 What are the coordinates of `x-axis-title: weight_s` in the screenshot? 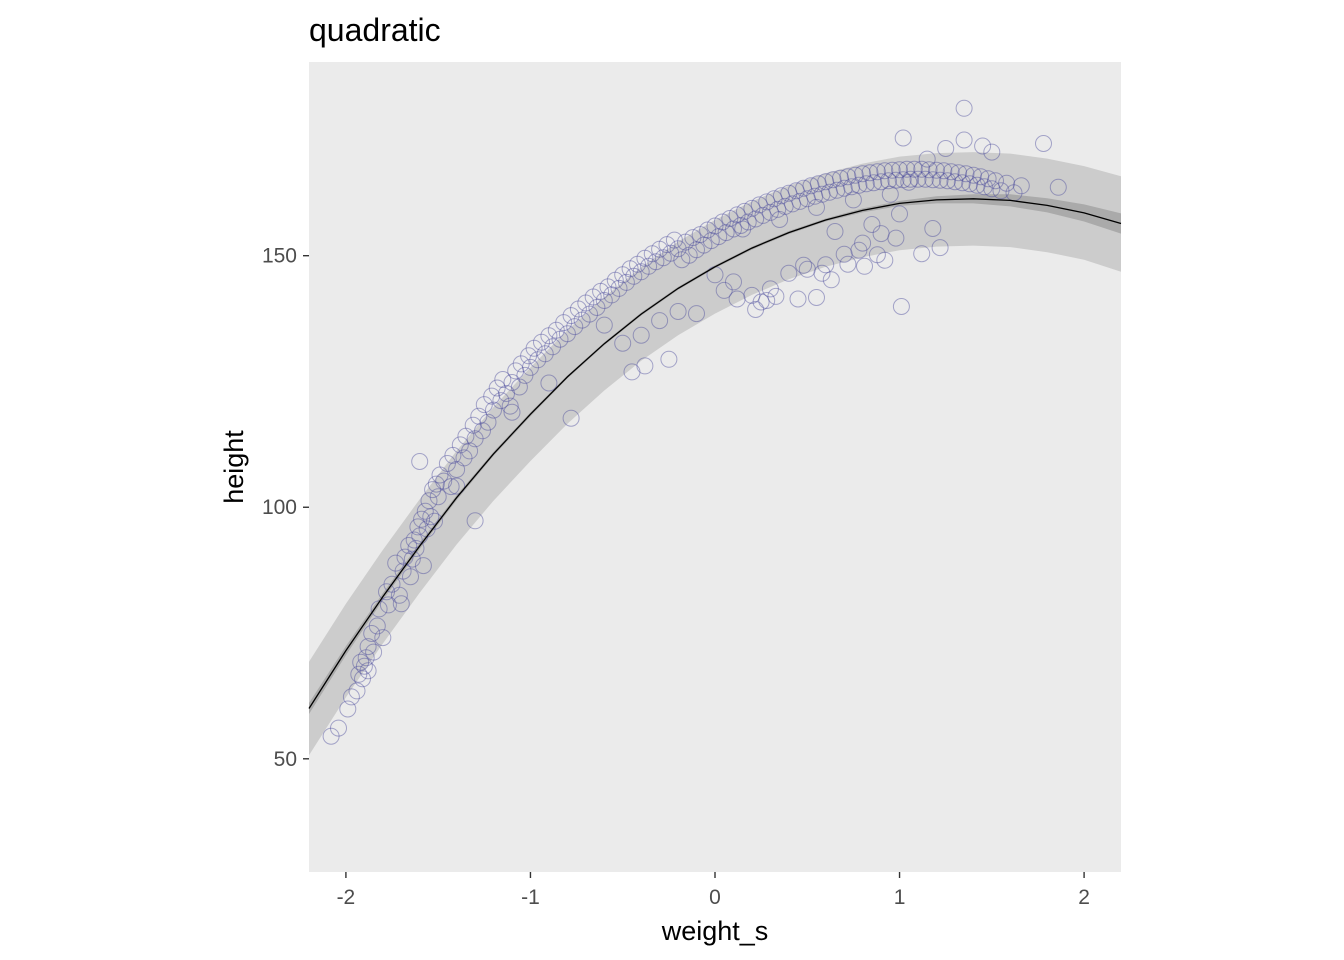 It's located at (715, 931).